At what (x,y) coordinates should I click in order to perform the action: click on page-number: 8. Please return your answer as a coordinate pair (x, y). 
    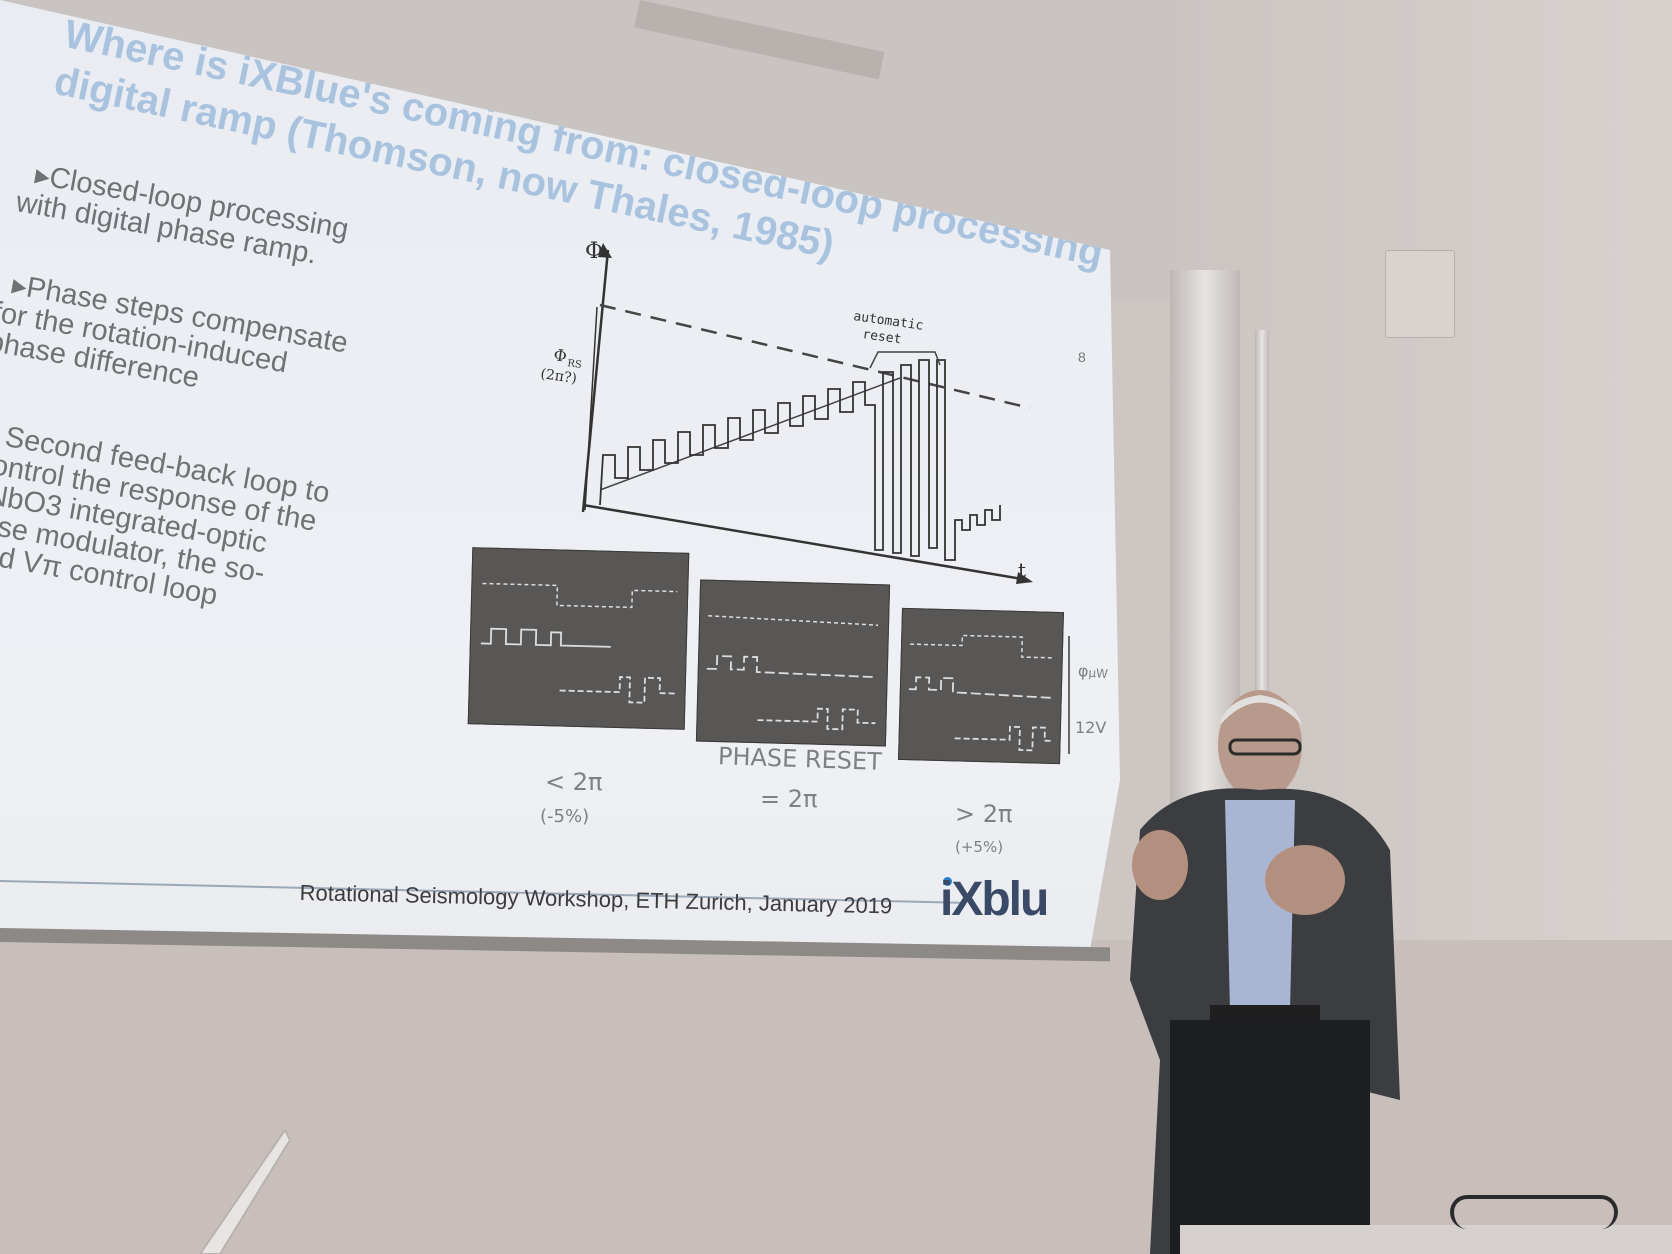
    Looking at the image, I should click on (1082, 357).